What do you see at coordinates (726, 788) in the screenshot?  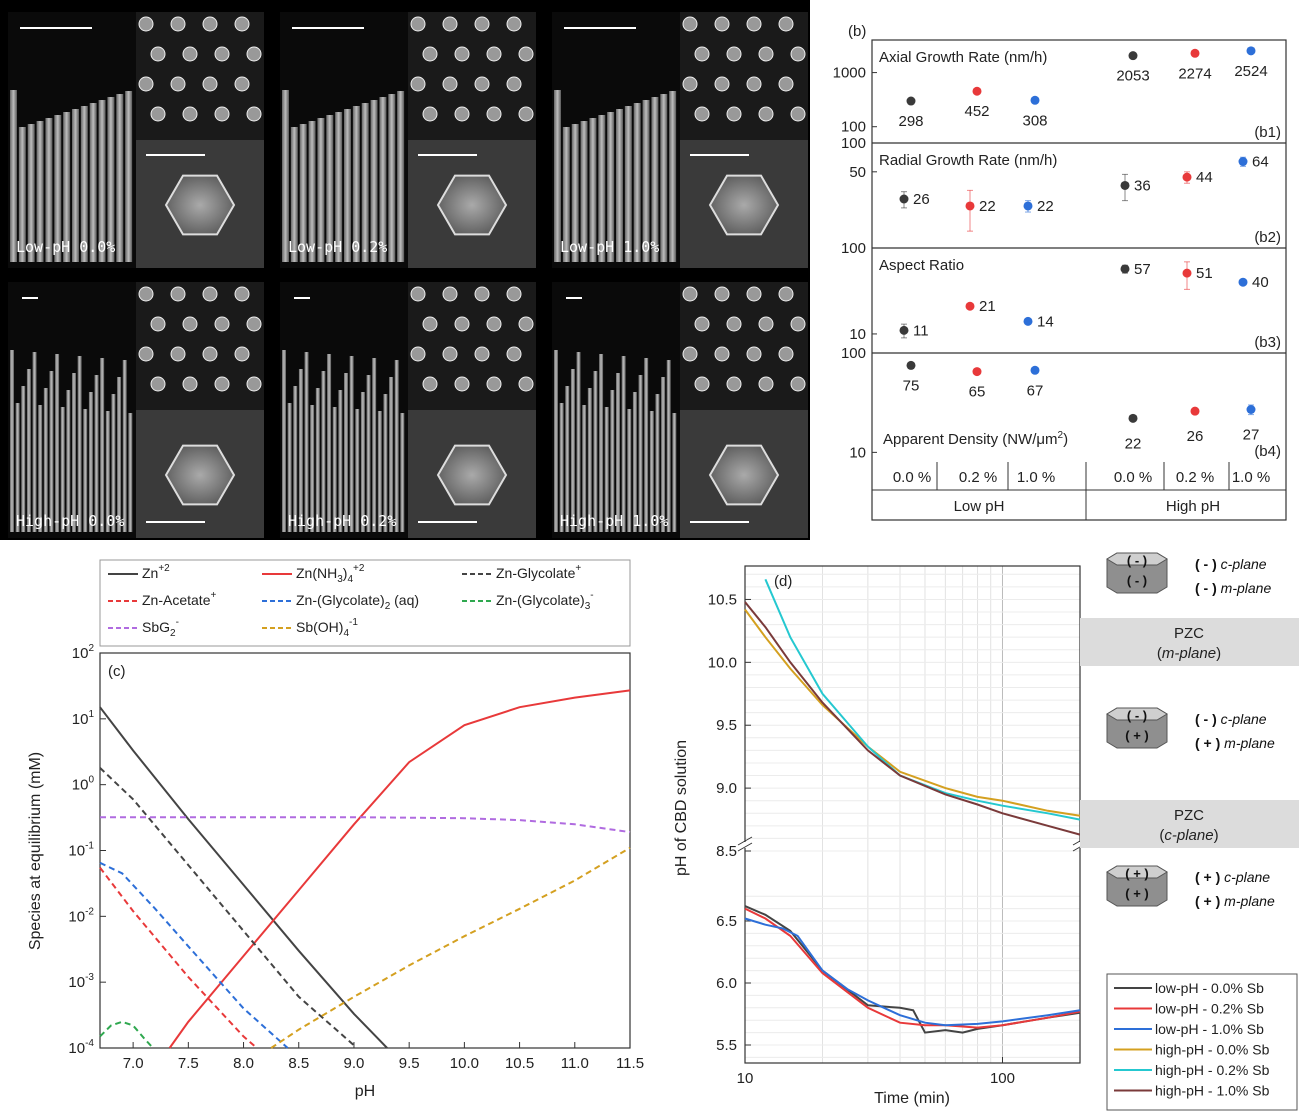 I see `y-tick-label: 9.0` at bounding box center [726, 788].